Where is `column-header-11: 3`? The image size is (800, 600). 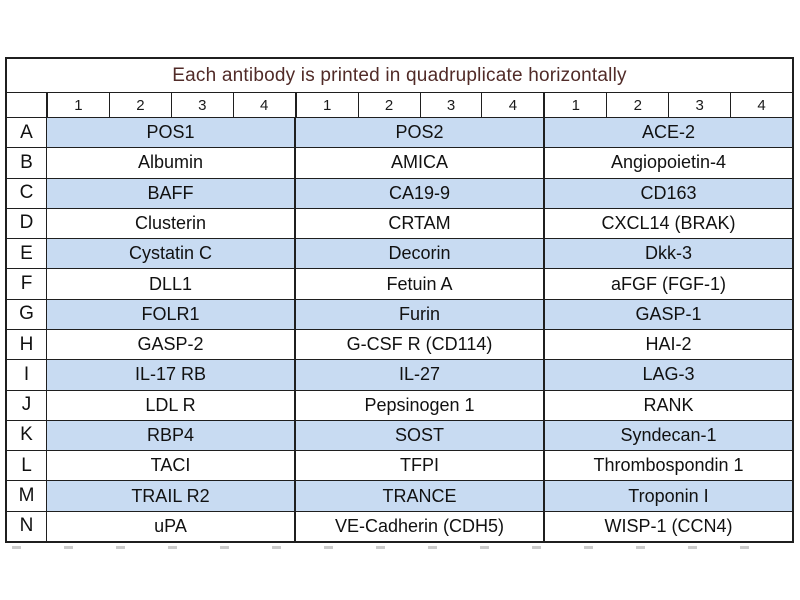 column-header-11: 3 is located at coordinates (699, 105).